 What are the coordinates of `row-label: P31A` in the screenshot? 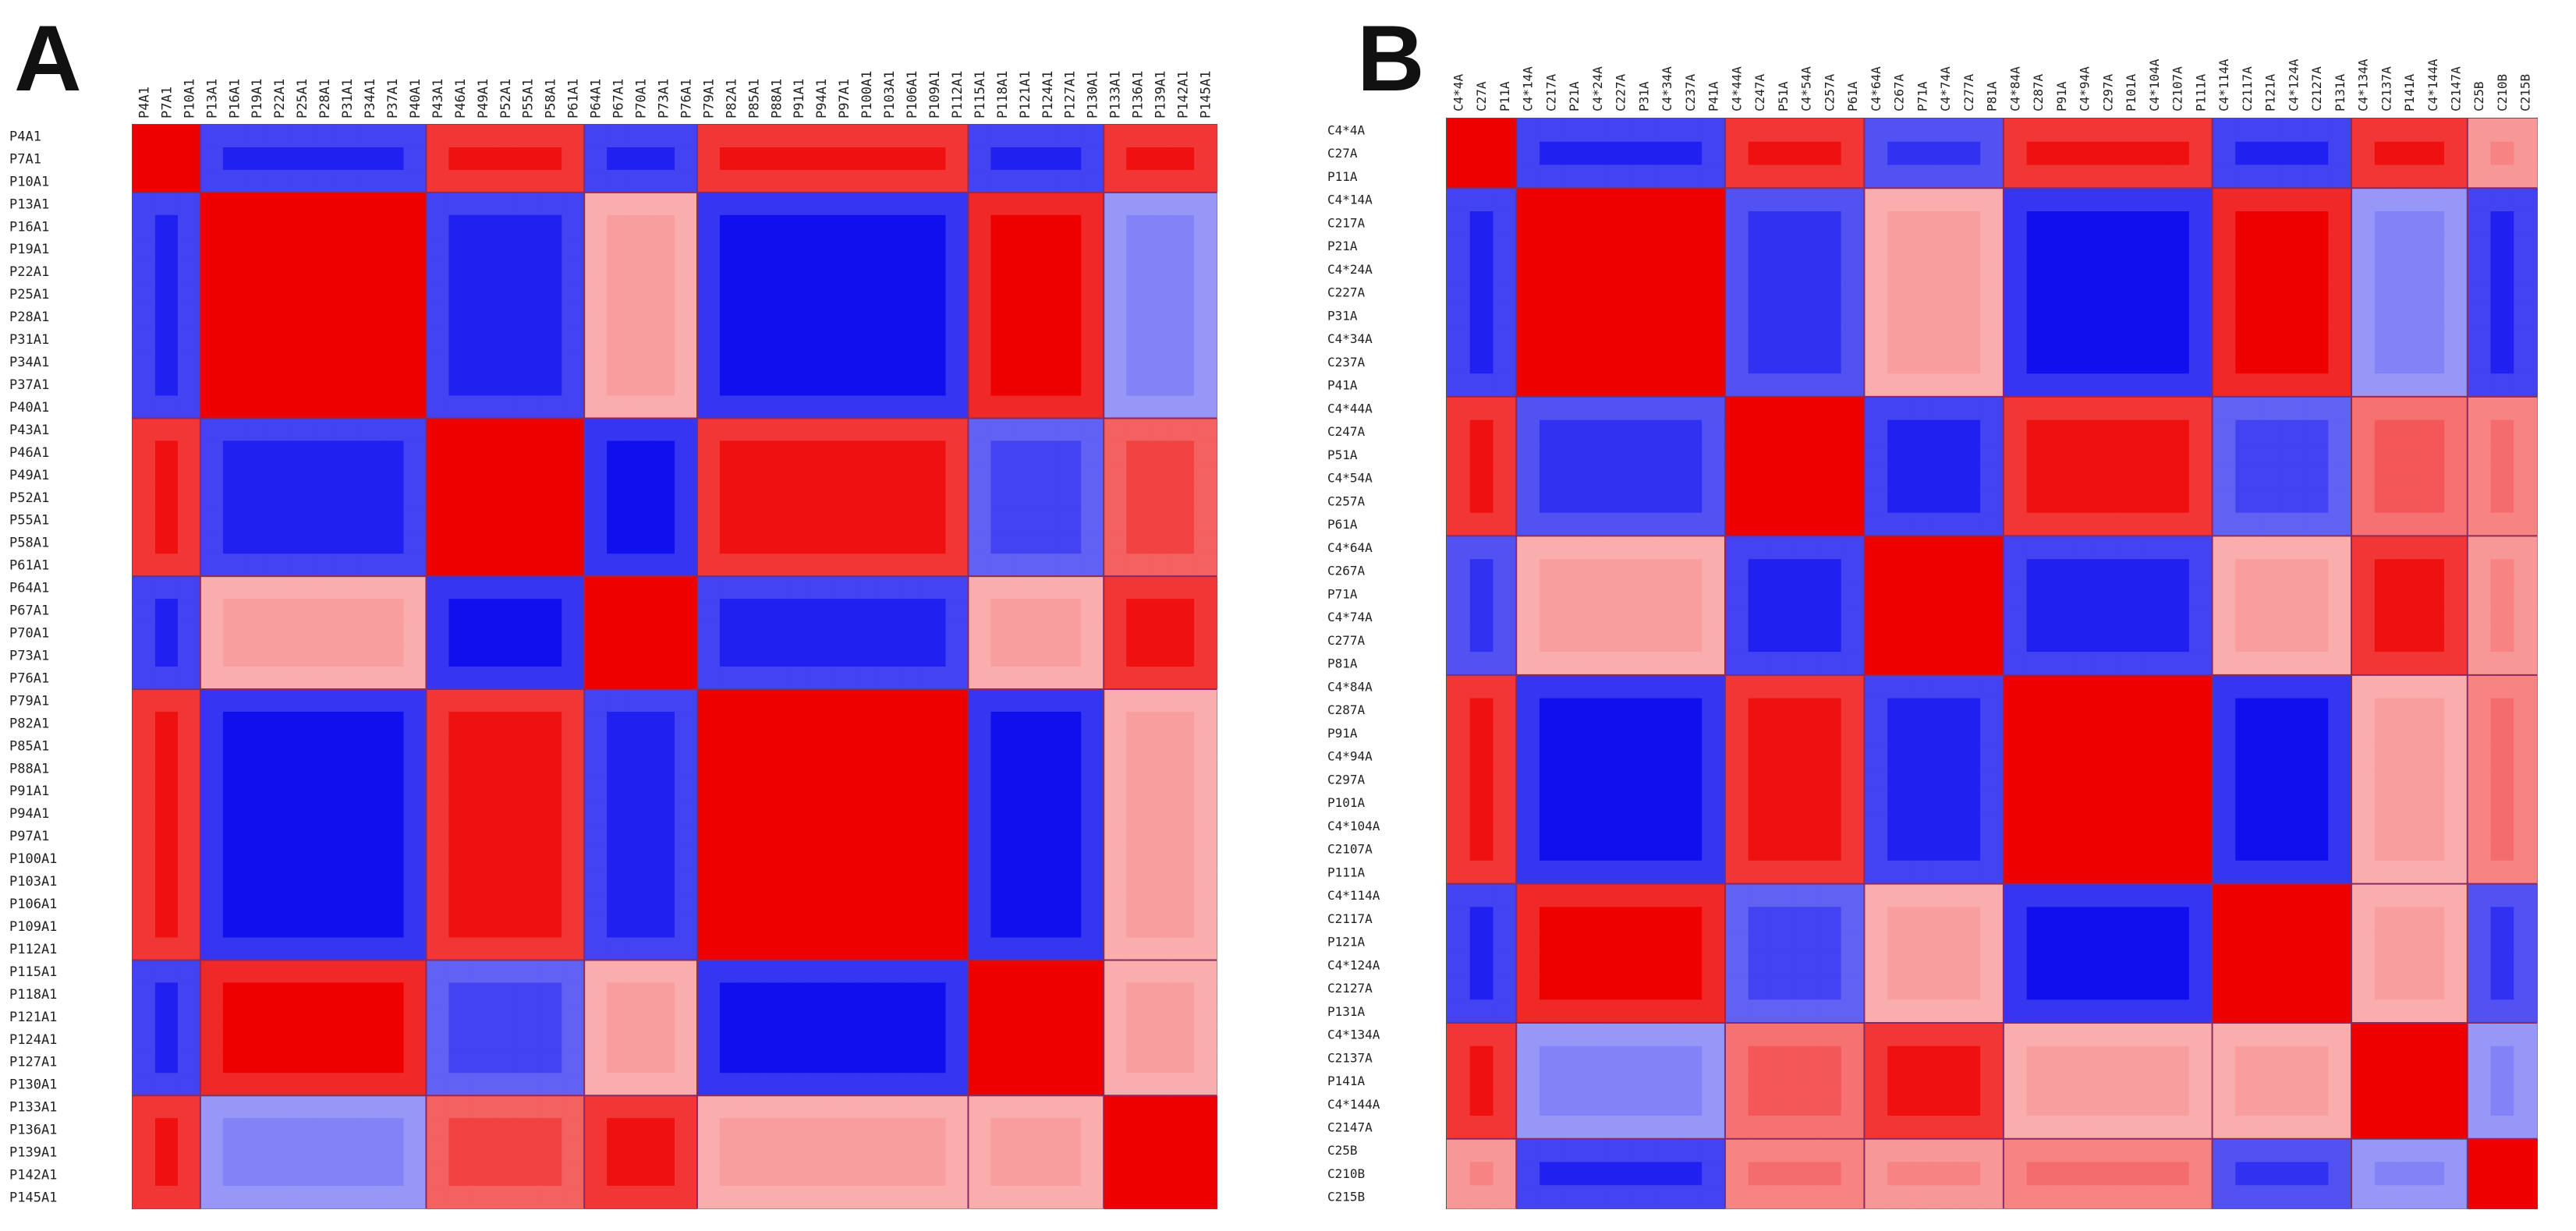 It's located at (1342, 315).